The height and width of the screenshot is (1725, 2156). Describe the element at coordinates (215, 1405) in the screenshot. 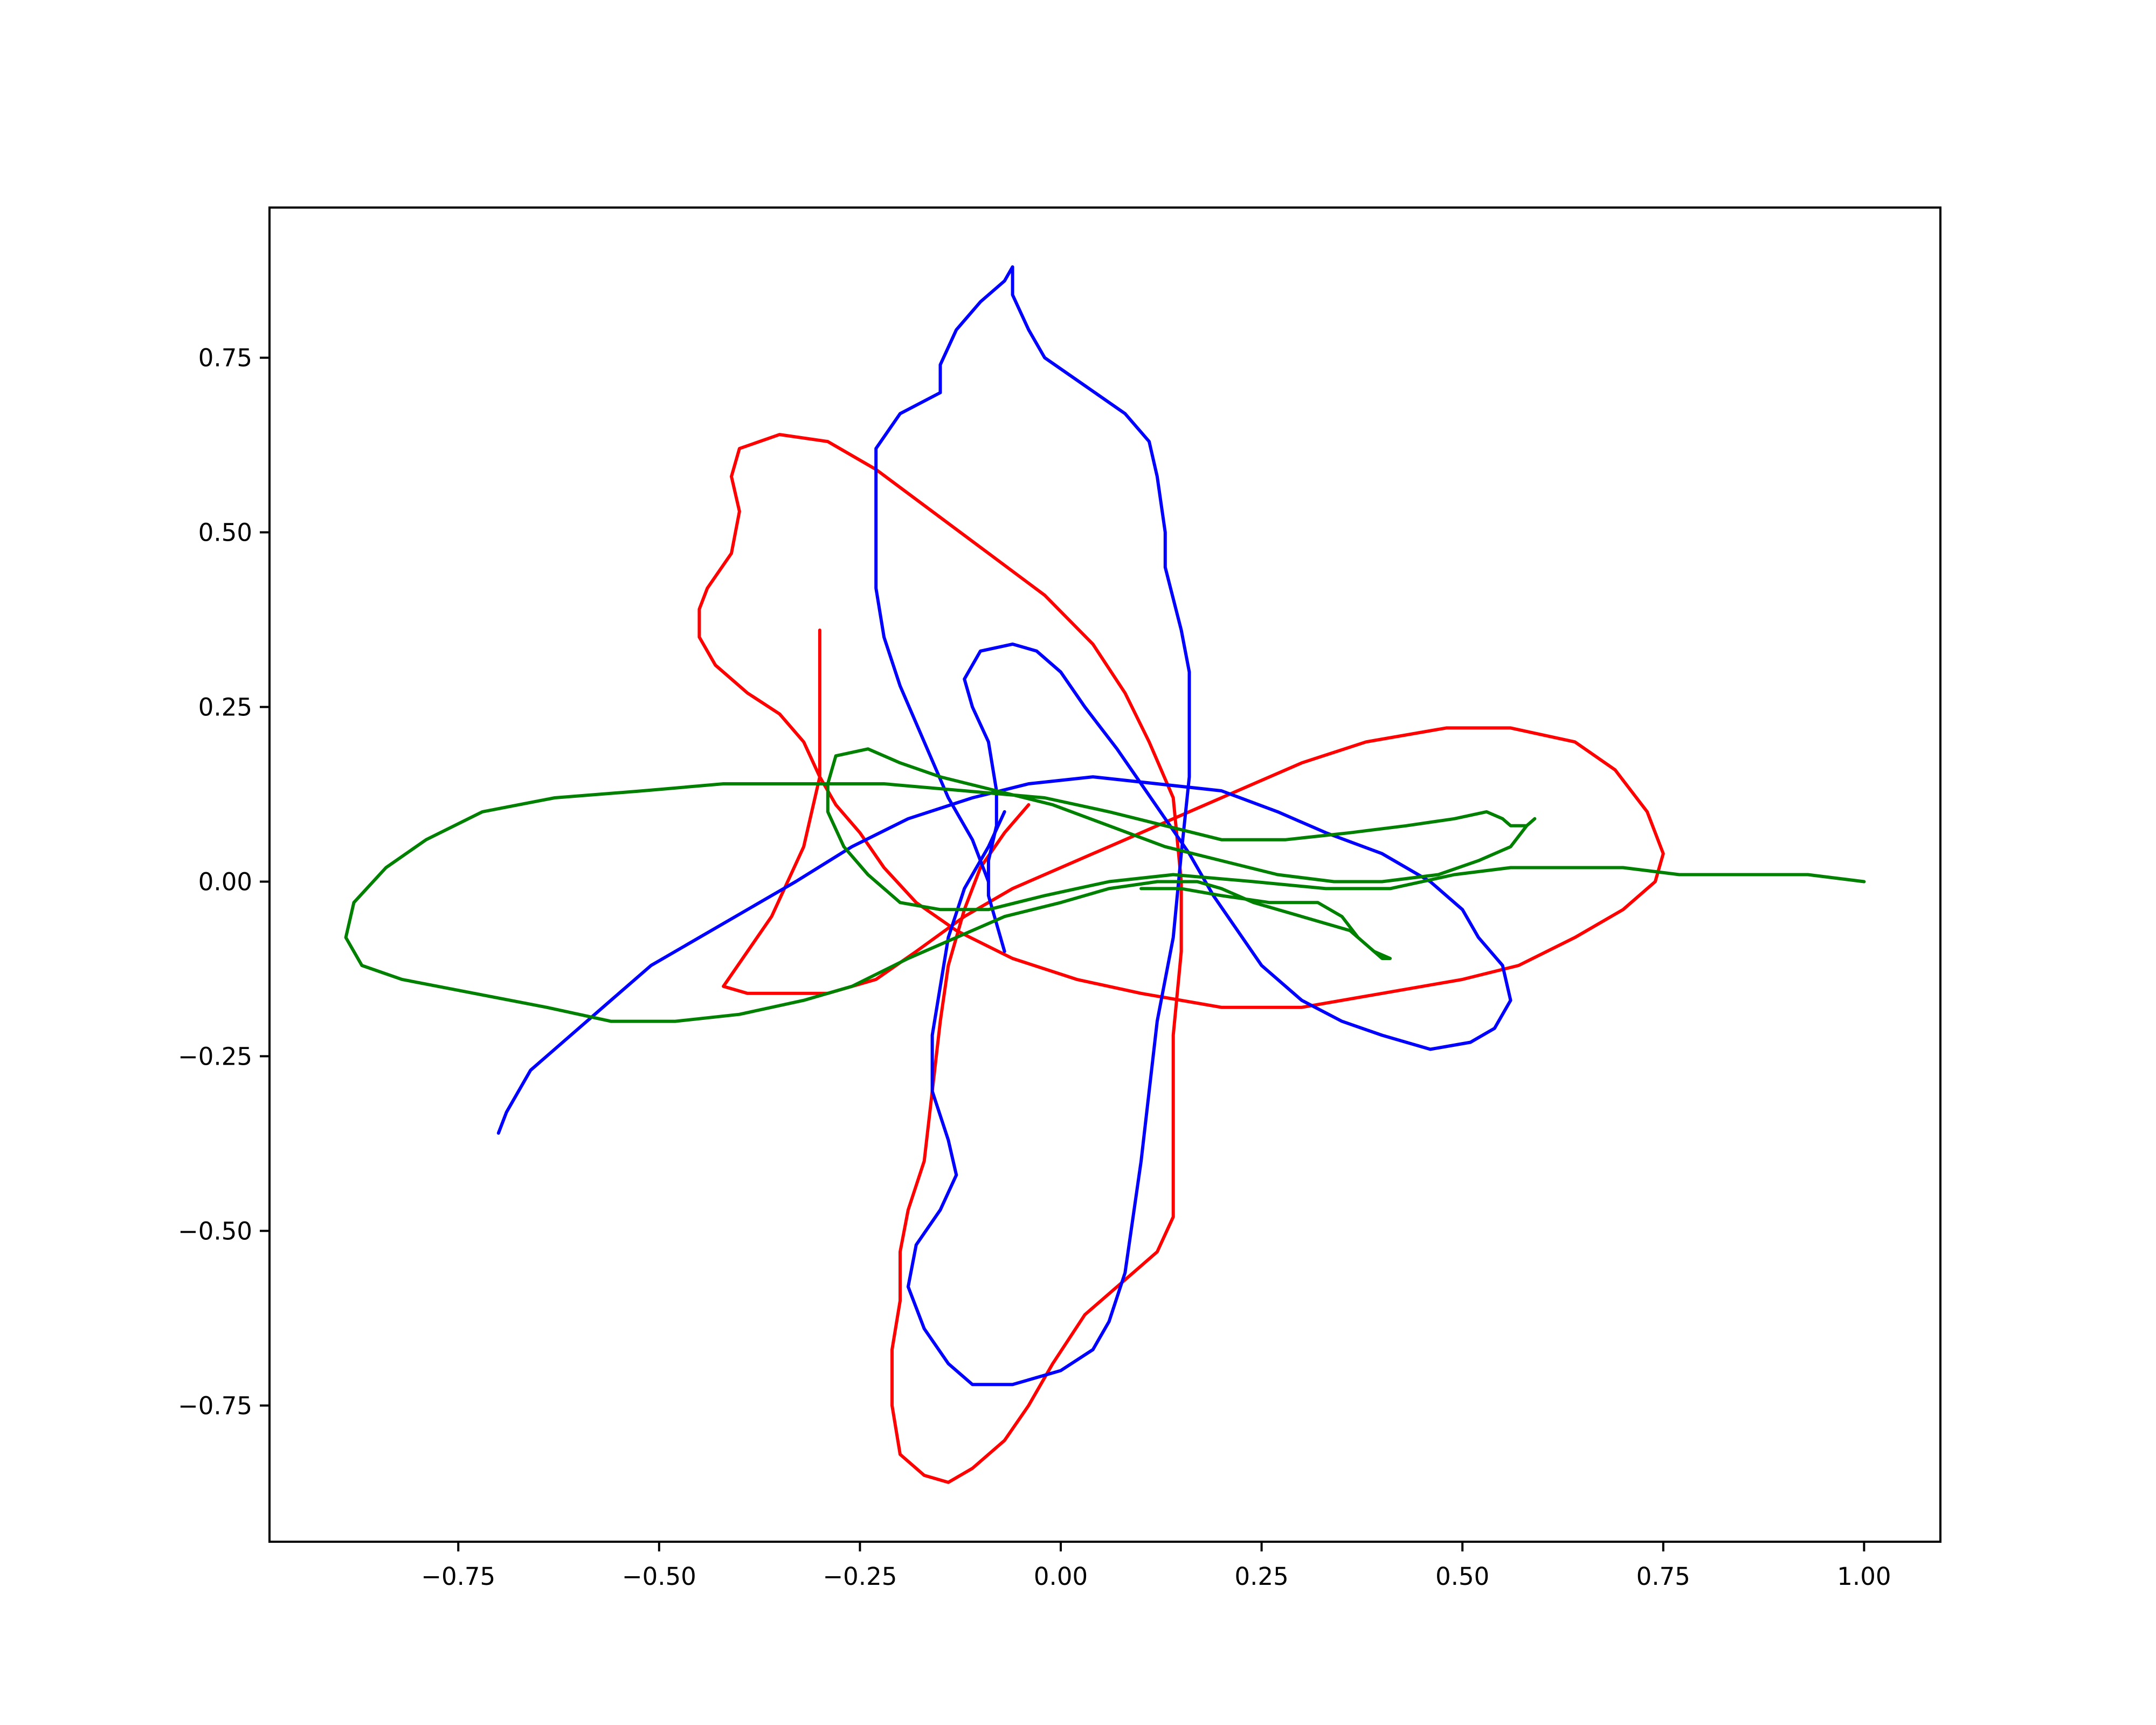

I see `y-tick-label: −0.75` at that location.